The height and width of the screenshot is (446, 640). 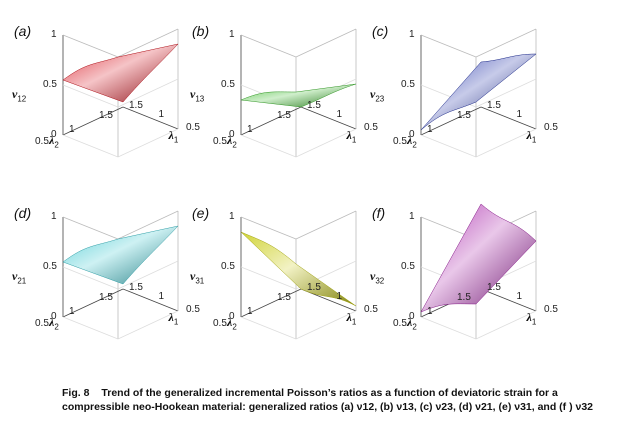 What do you see at coordinates (200, 281) in the screenshot?
I see `z-axis-label-subscript: 31` at bounding box center [200, 281].